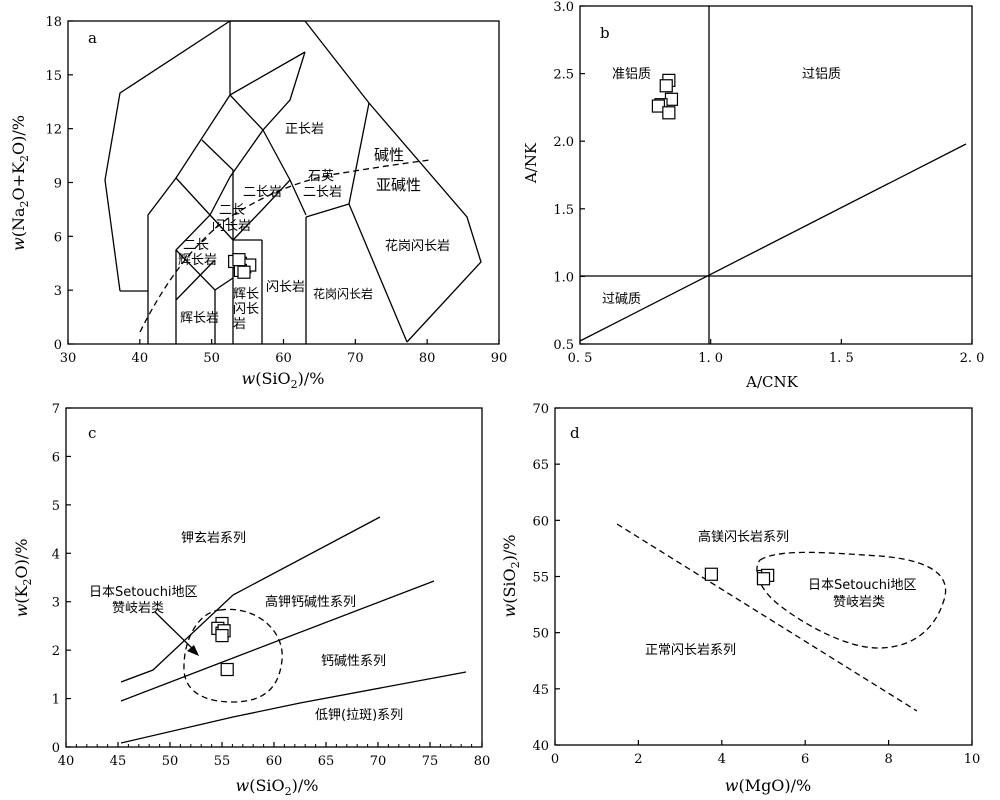 This screenshot has width=1000, height=800. I want to click on field-label: 亚碱性, so click(398, 185).